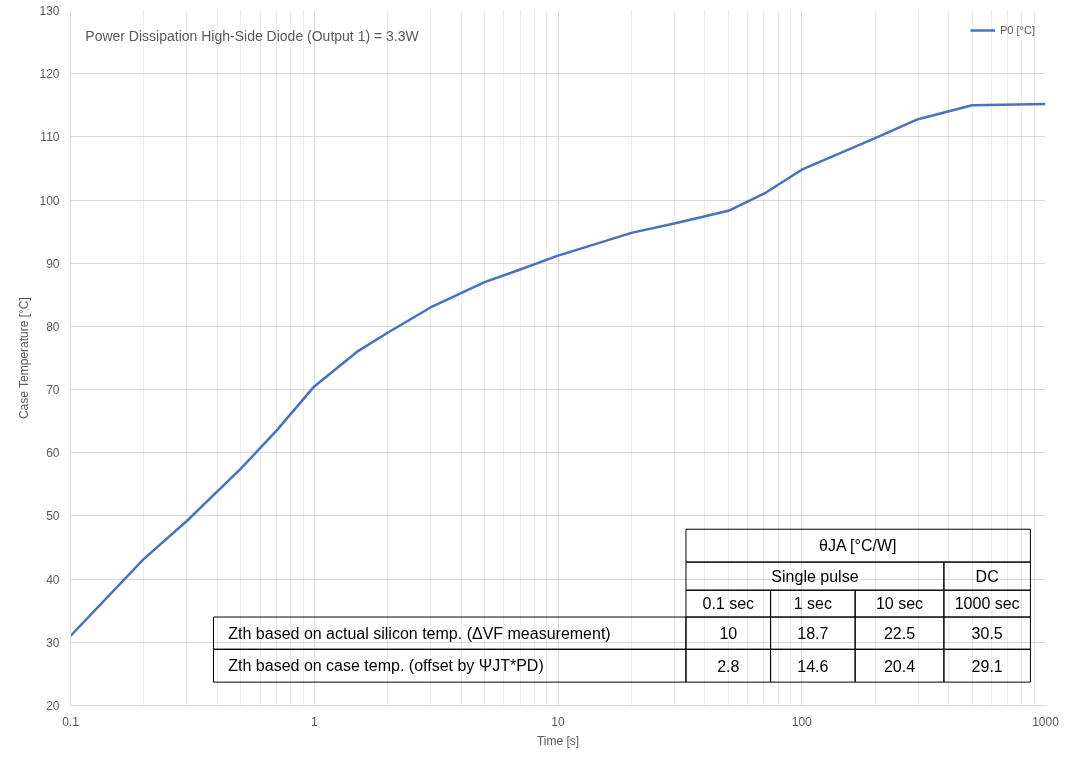  Describe the element at coordinates (558, 721) in the screenshot. I see `x-tick-label: 10` at that location.